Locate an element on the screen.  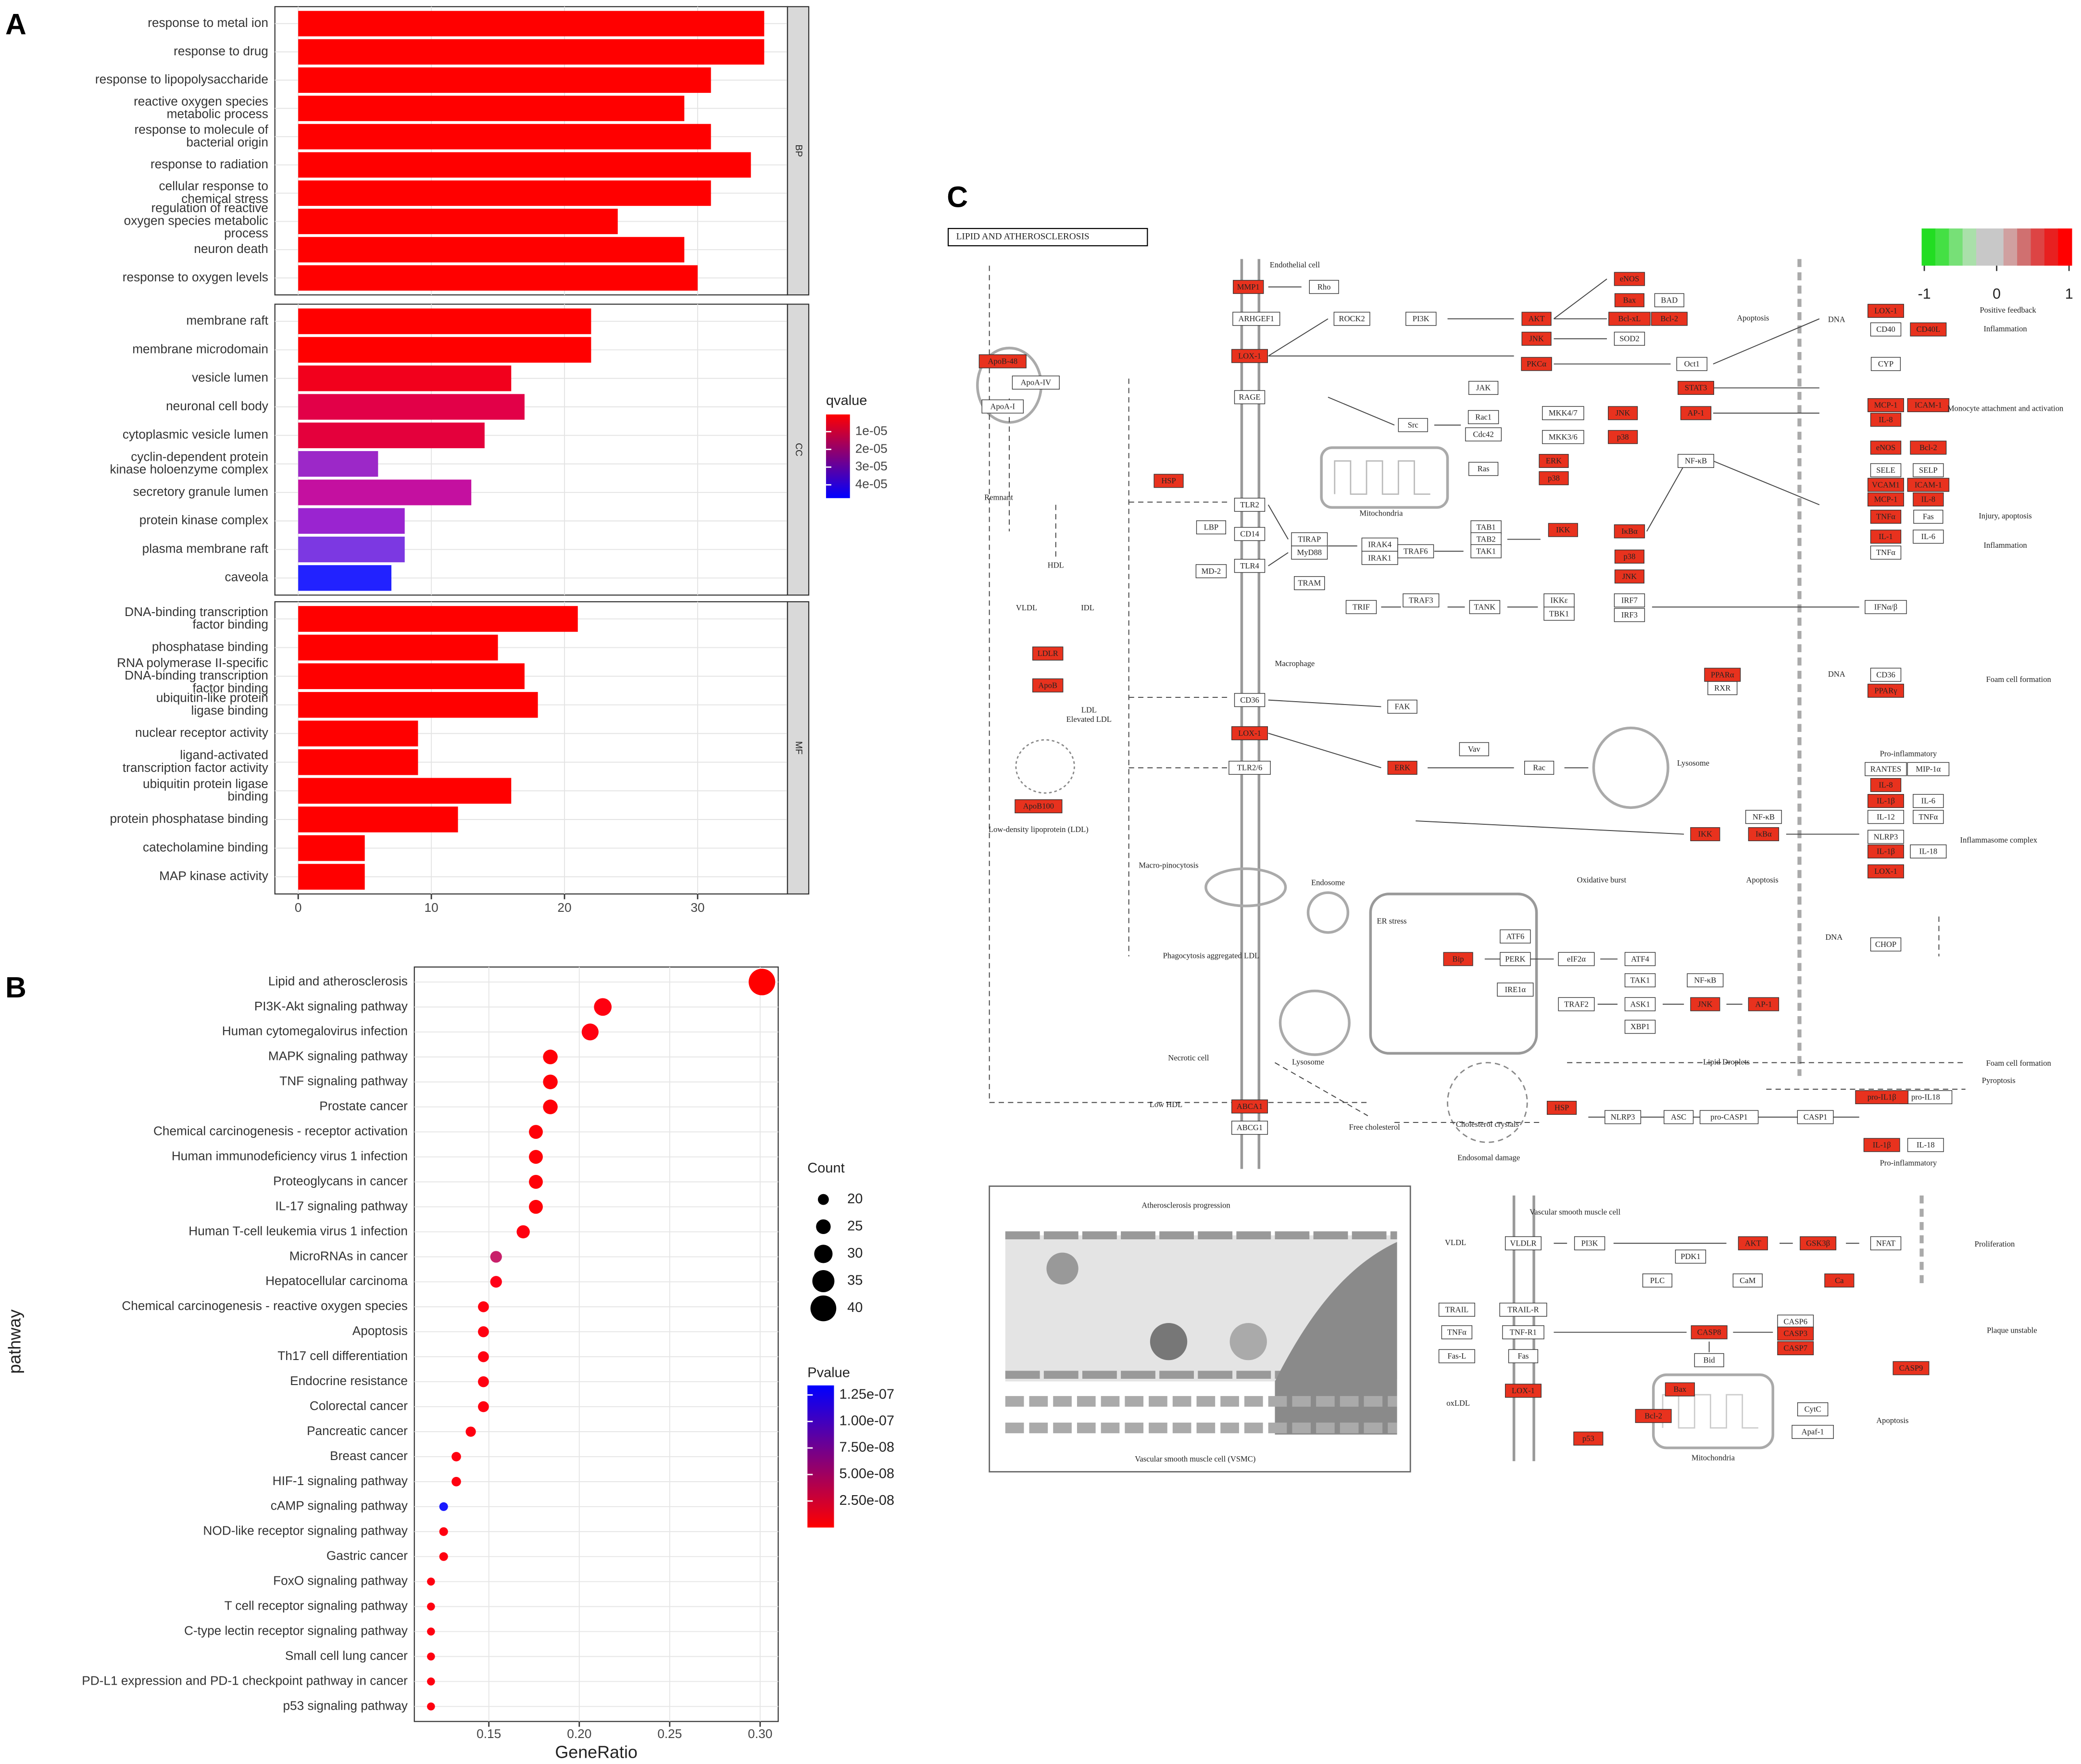
pathway-note: Elevated LDL is located at coordinates (1089, 720).